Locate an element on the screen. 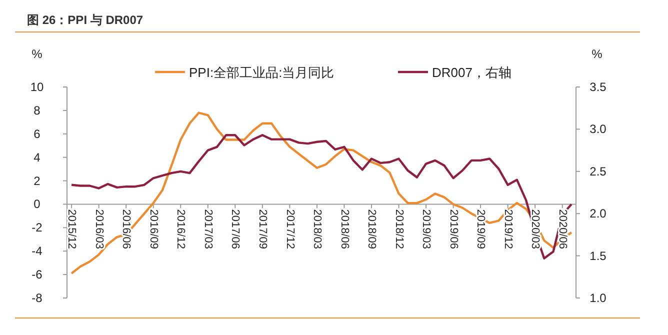 The width and height of the screenshot is (668, 335). y-tick-label: -2 is located at coordinates (37, 227).